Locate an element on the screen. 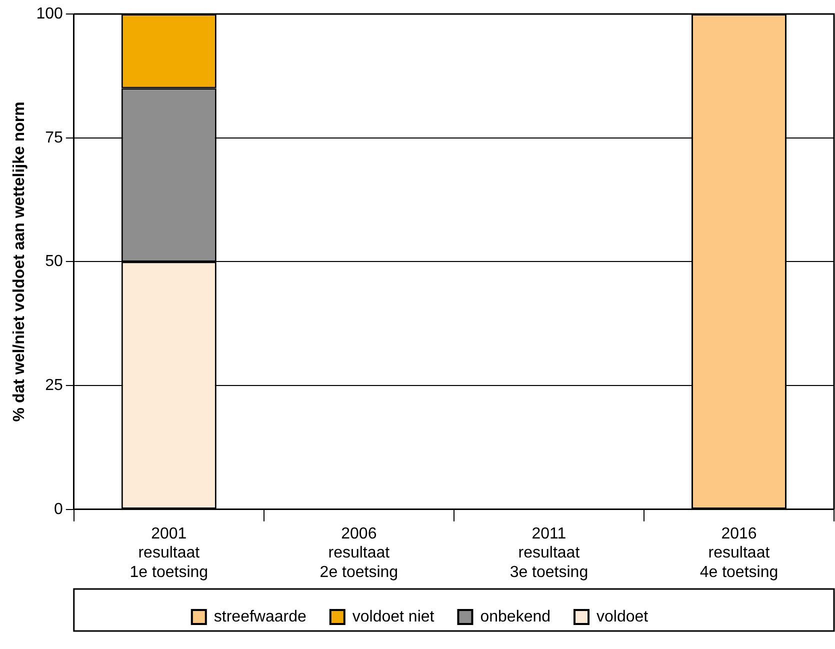 The image size is (835, 649). y-axis-title: % dat wel/niet voldoet aan wettelijke norm is located at coordinates (19, 262).